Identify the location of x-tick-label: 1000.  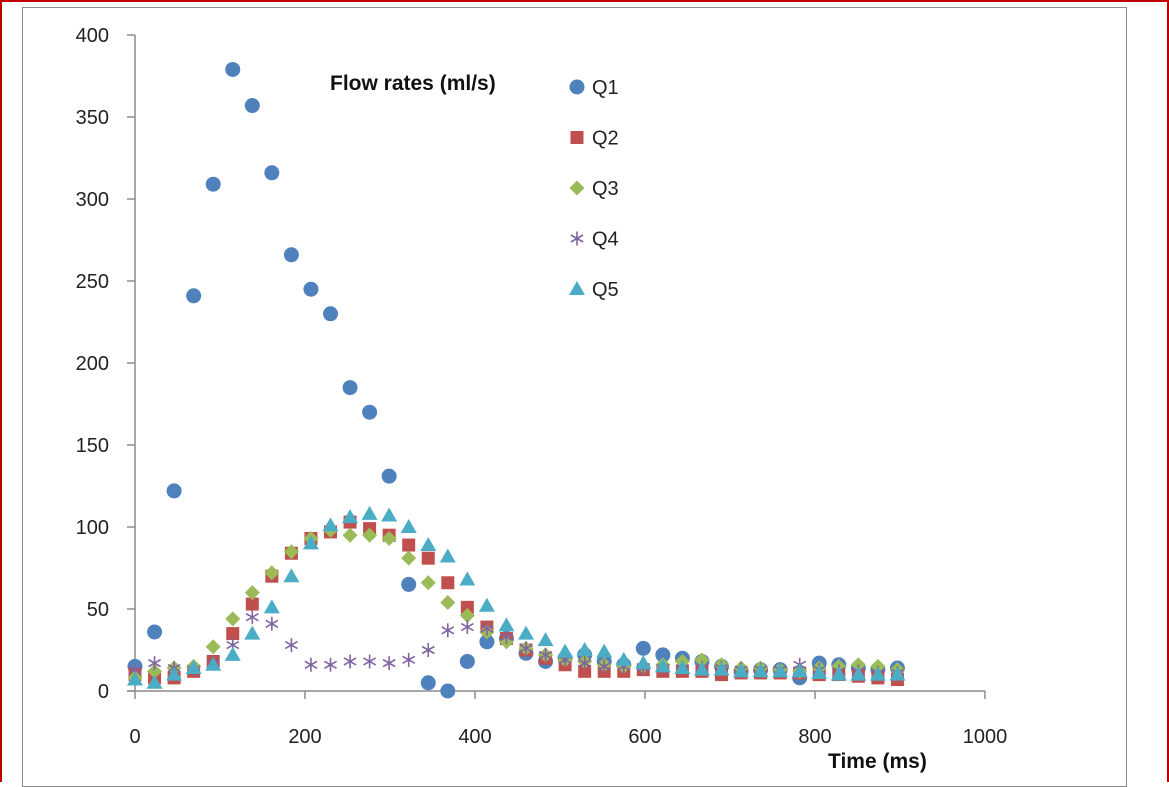
(985, 737).